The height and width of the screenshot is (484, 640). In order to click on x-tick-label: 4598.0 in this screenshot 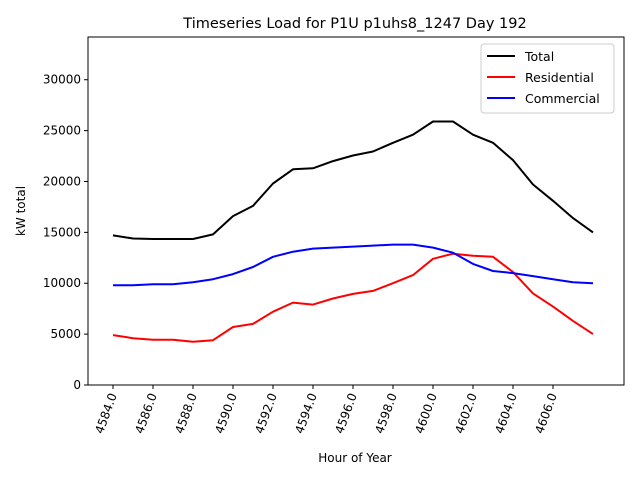, I will do `click(386, 413)`.